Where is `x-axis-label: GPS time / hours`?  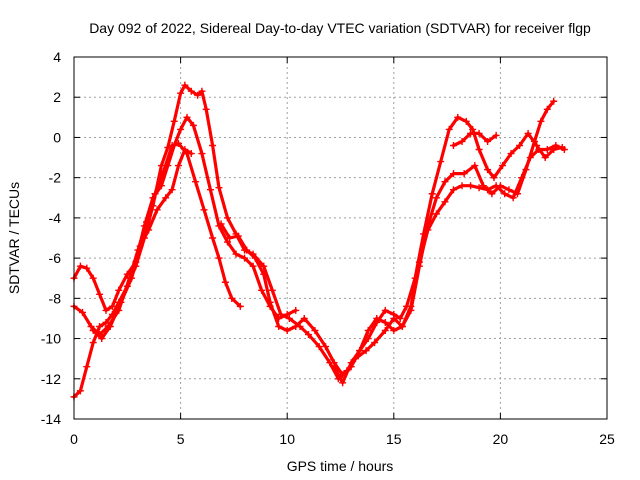 x-axis-label: GPS time / hours is located at coordinates (340, 466).